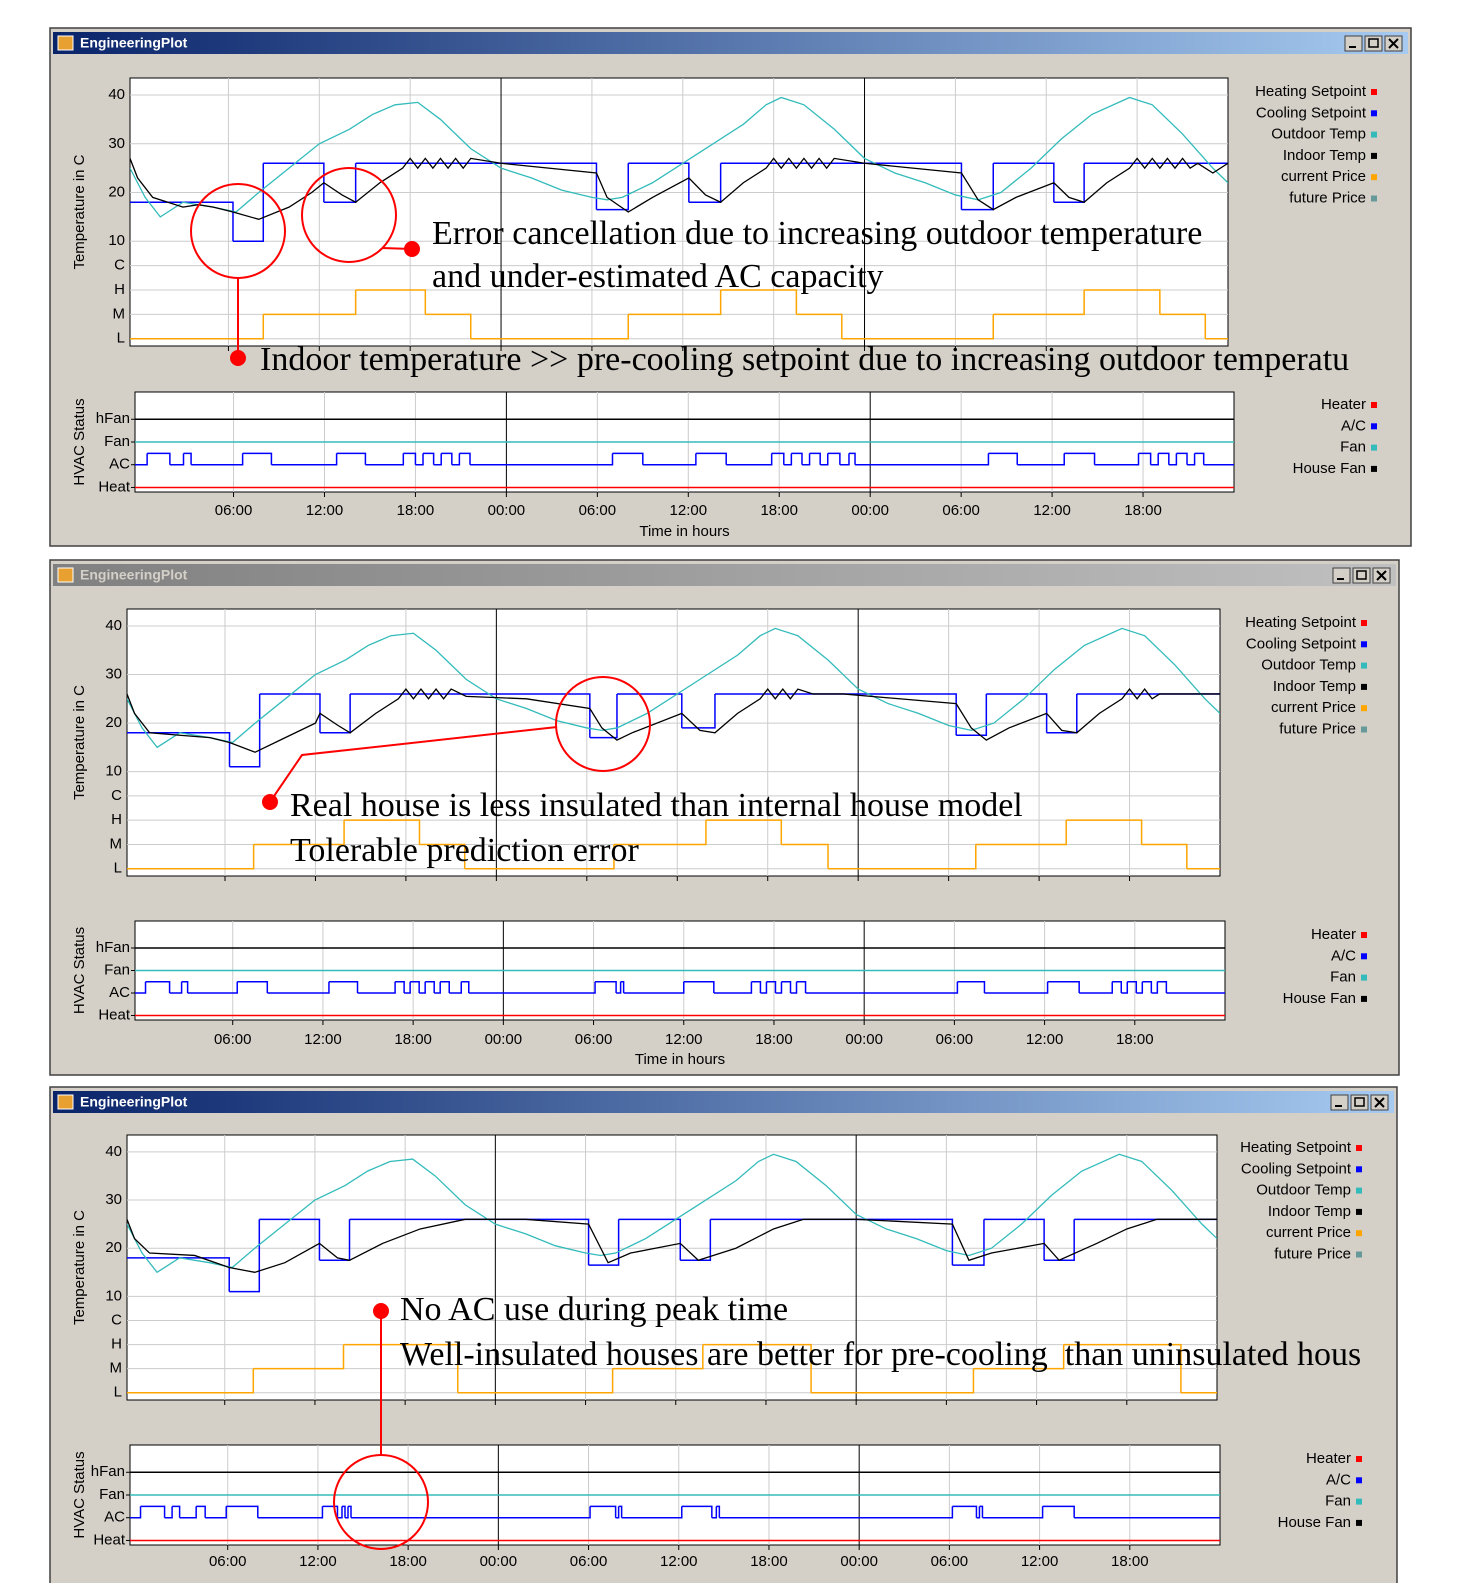 The height and width of the screenshot is (1583, 1457). Describe the element at coordinates (1311, 112) in the screenshot. I see `legend-label: Cooling Setpoint` at that location.